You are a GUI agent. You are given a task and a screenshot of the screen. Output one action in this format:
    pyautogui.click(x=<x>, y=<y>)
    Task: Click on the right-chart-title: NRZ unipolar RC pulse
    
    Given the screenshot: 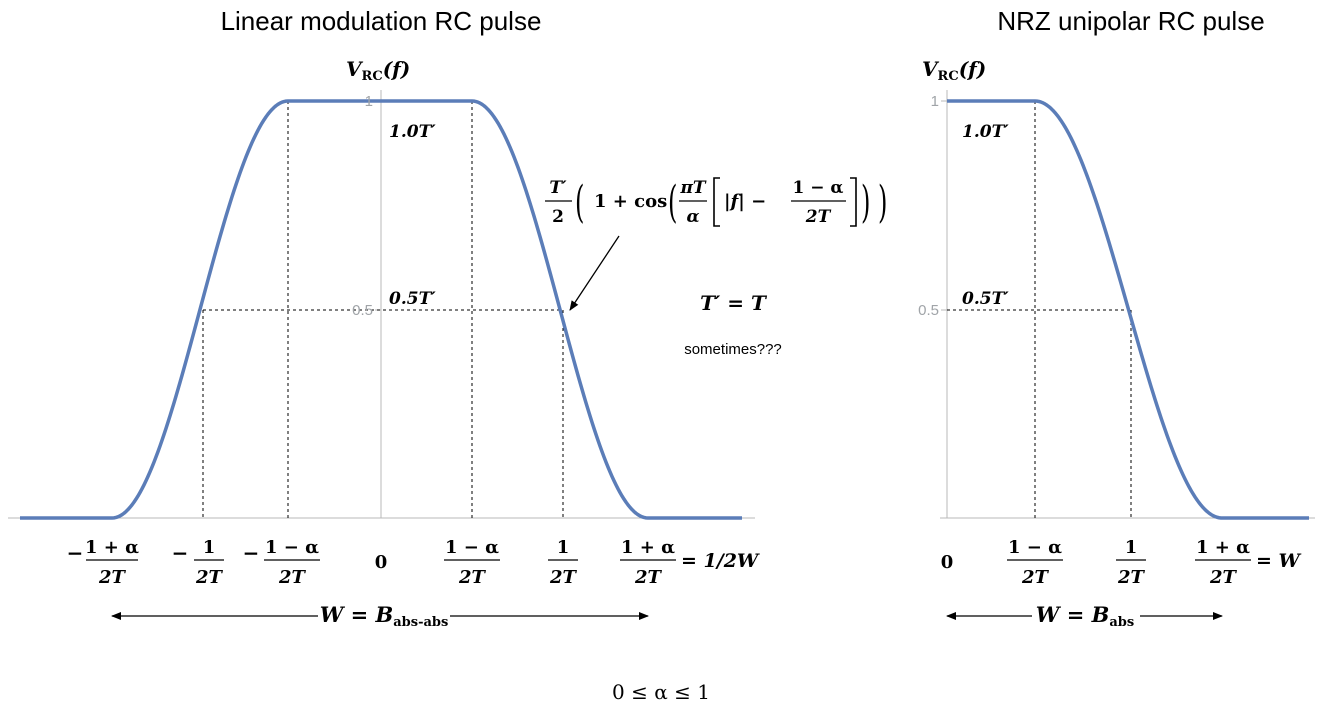 What is the action you would take?
    pyautogui.click(x=1131, y=21)
    